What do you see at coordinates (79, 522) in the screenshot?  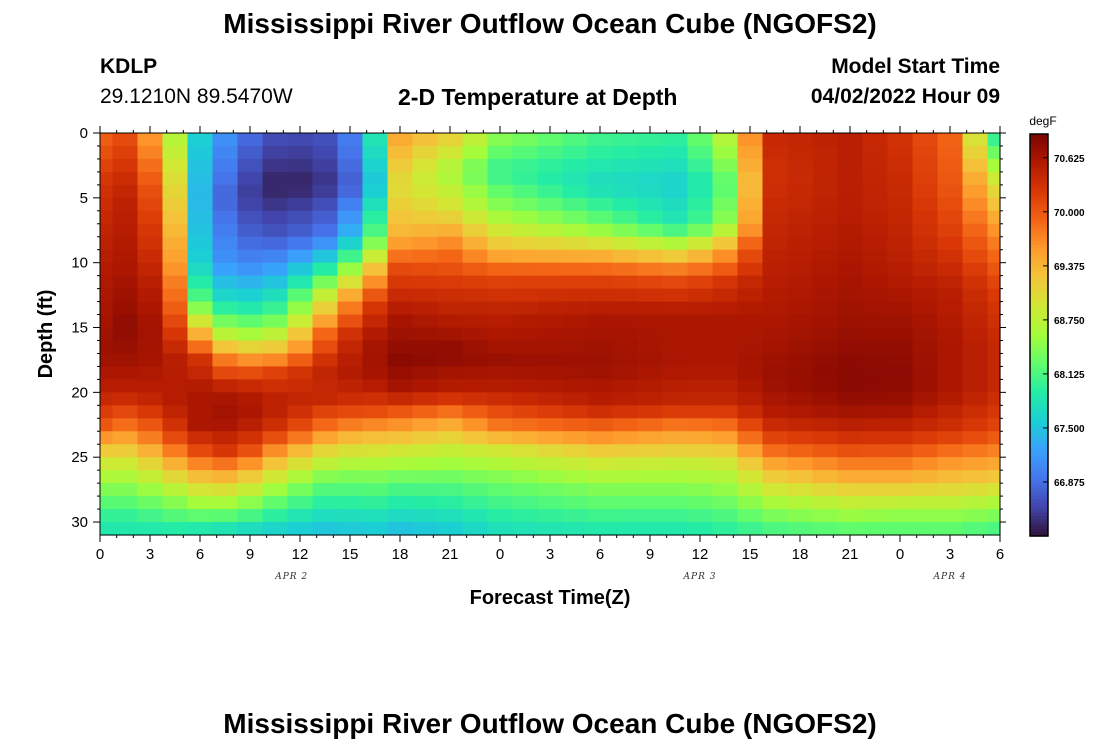 I see `y-tick-label: 30` at bounding box center [79, 522].